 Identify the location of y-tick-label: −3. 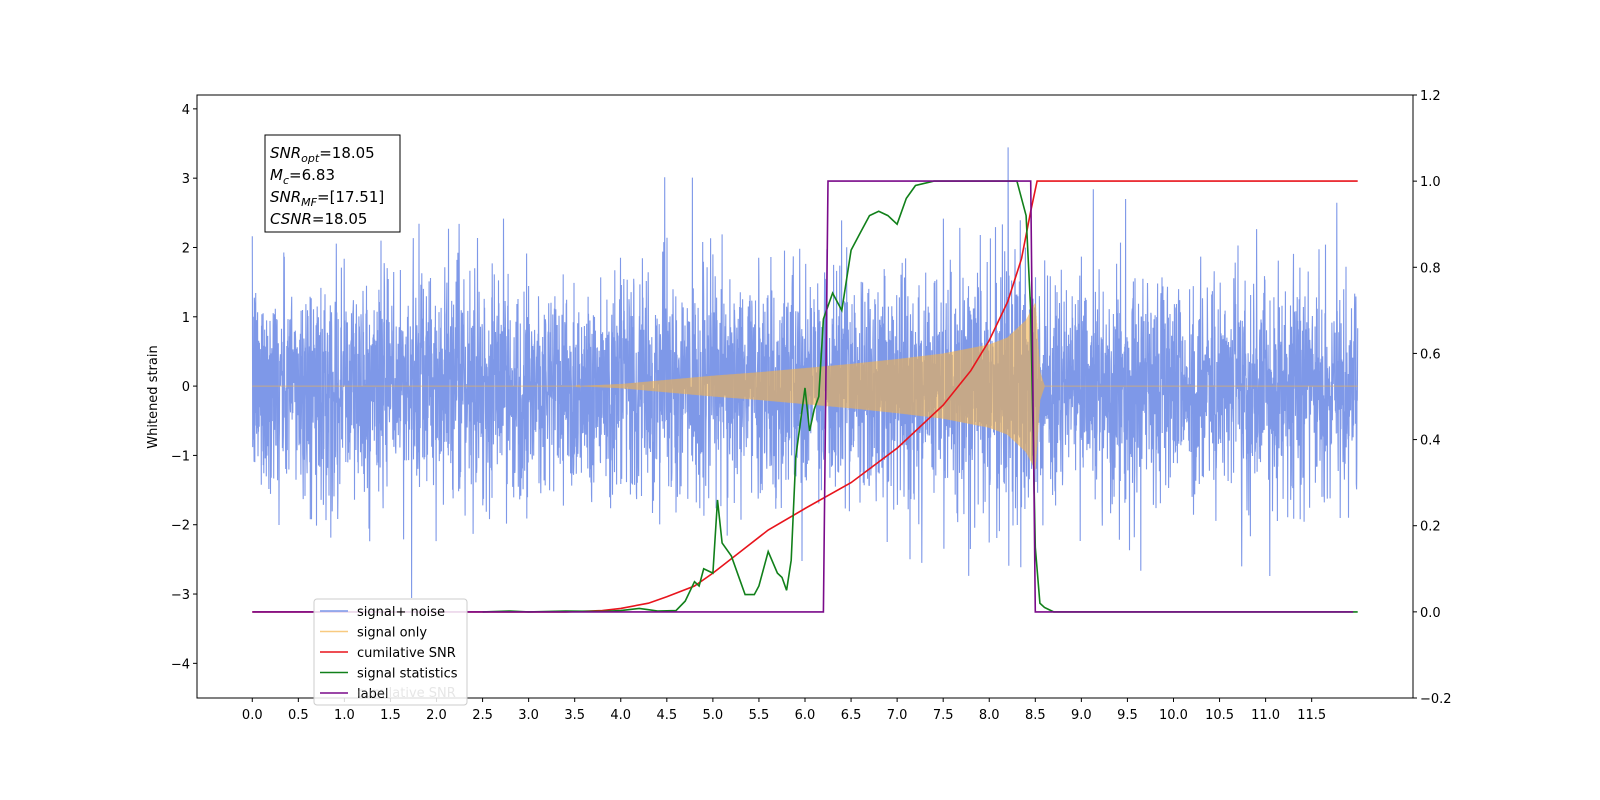
(180, 595).